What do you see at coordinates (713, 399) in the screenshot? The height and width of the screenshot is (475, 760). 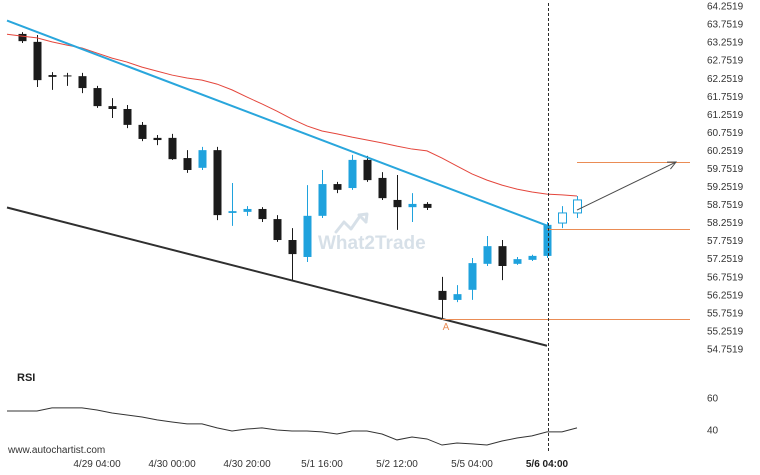 I see `rsi-axis-label: 60` at bounding box center [713, 399].